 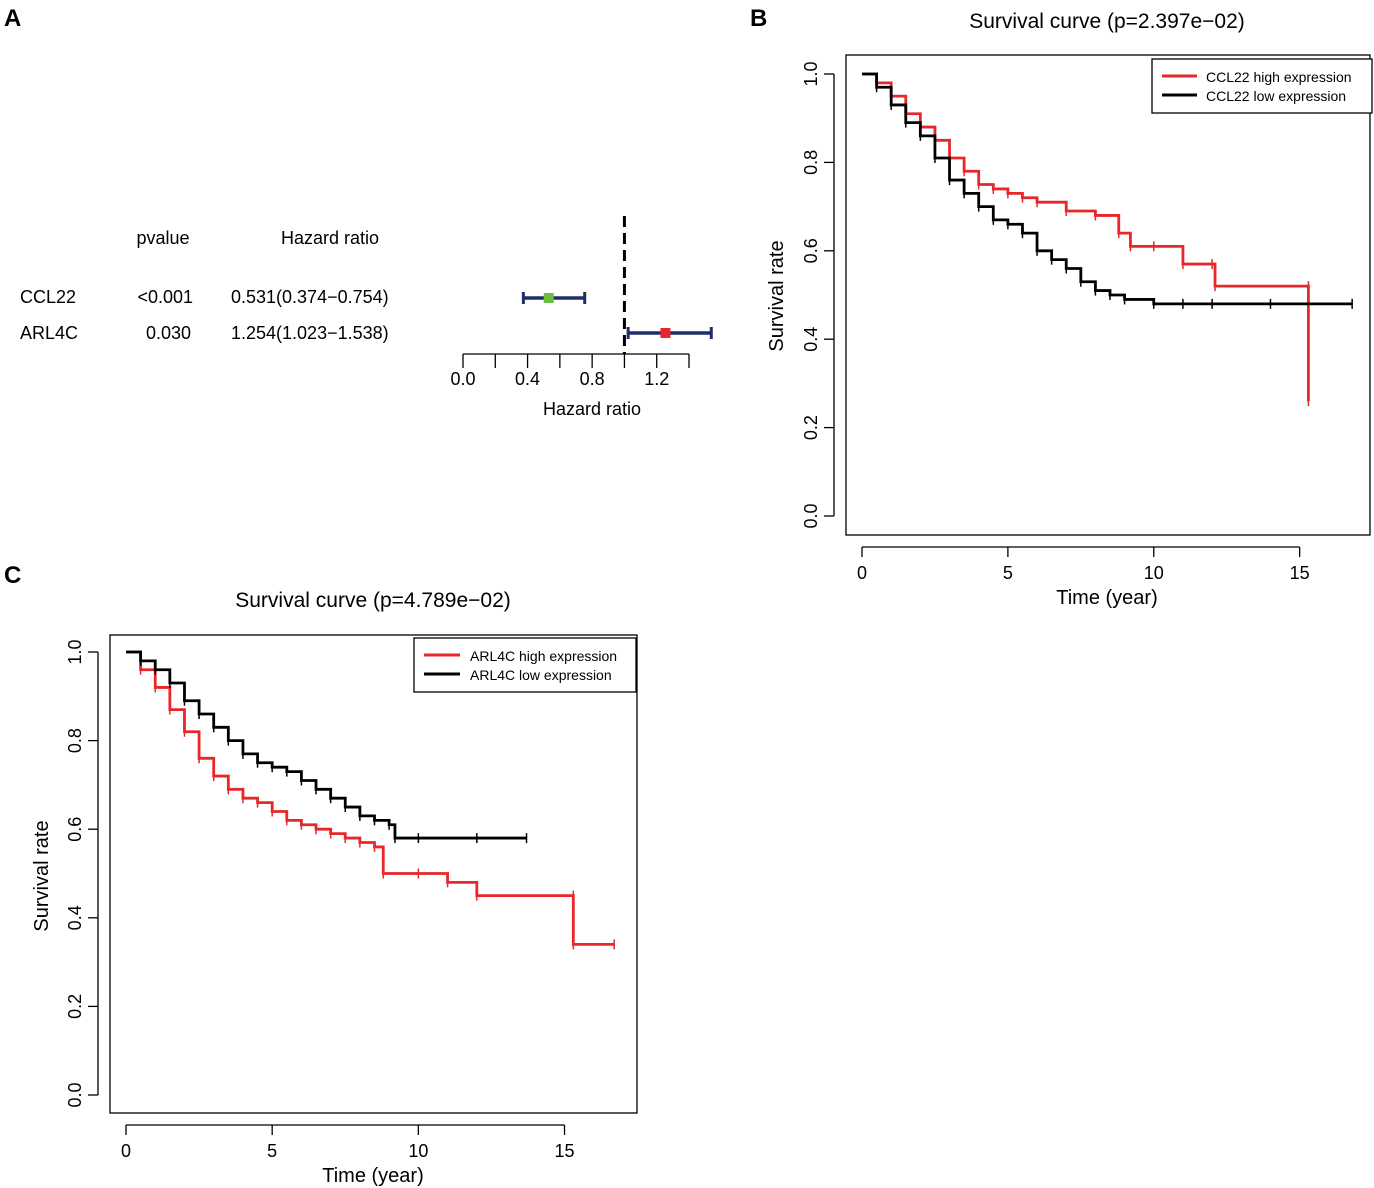 I want to click on forest-x-tick-label: 0.8, so click(x=592, y=379).